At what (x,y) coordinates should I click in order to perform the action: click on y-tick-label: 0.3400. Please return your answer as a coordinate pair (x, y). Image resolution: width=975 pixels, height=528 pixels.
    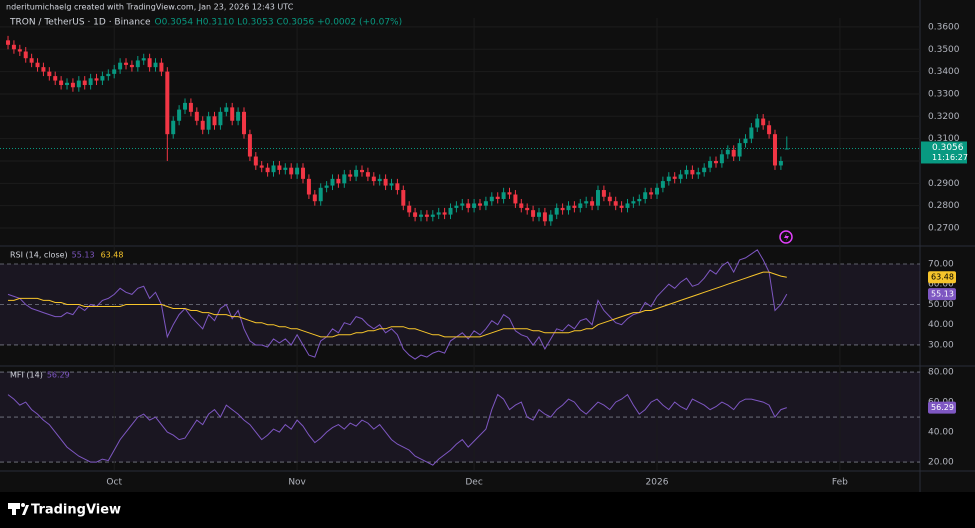
    Looking at the image, I should click on (944, 72).